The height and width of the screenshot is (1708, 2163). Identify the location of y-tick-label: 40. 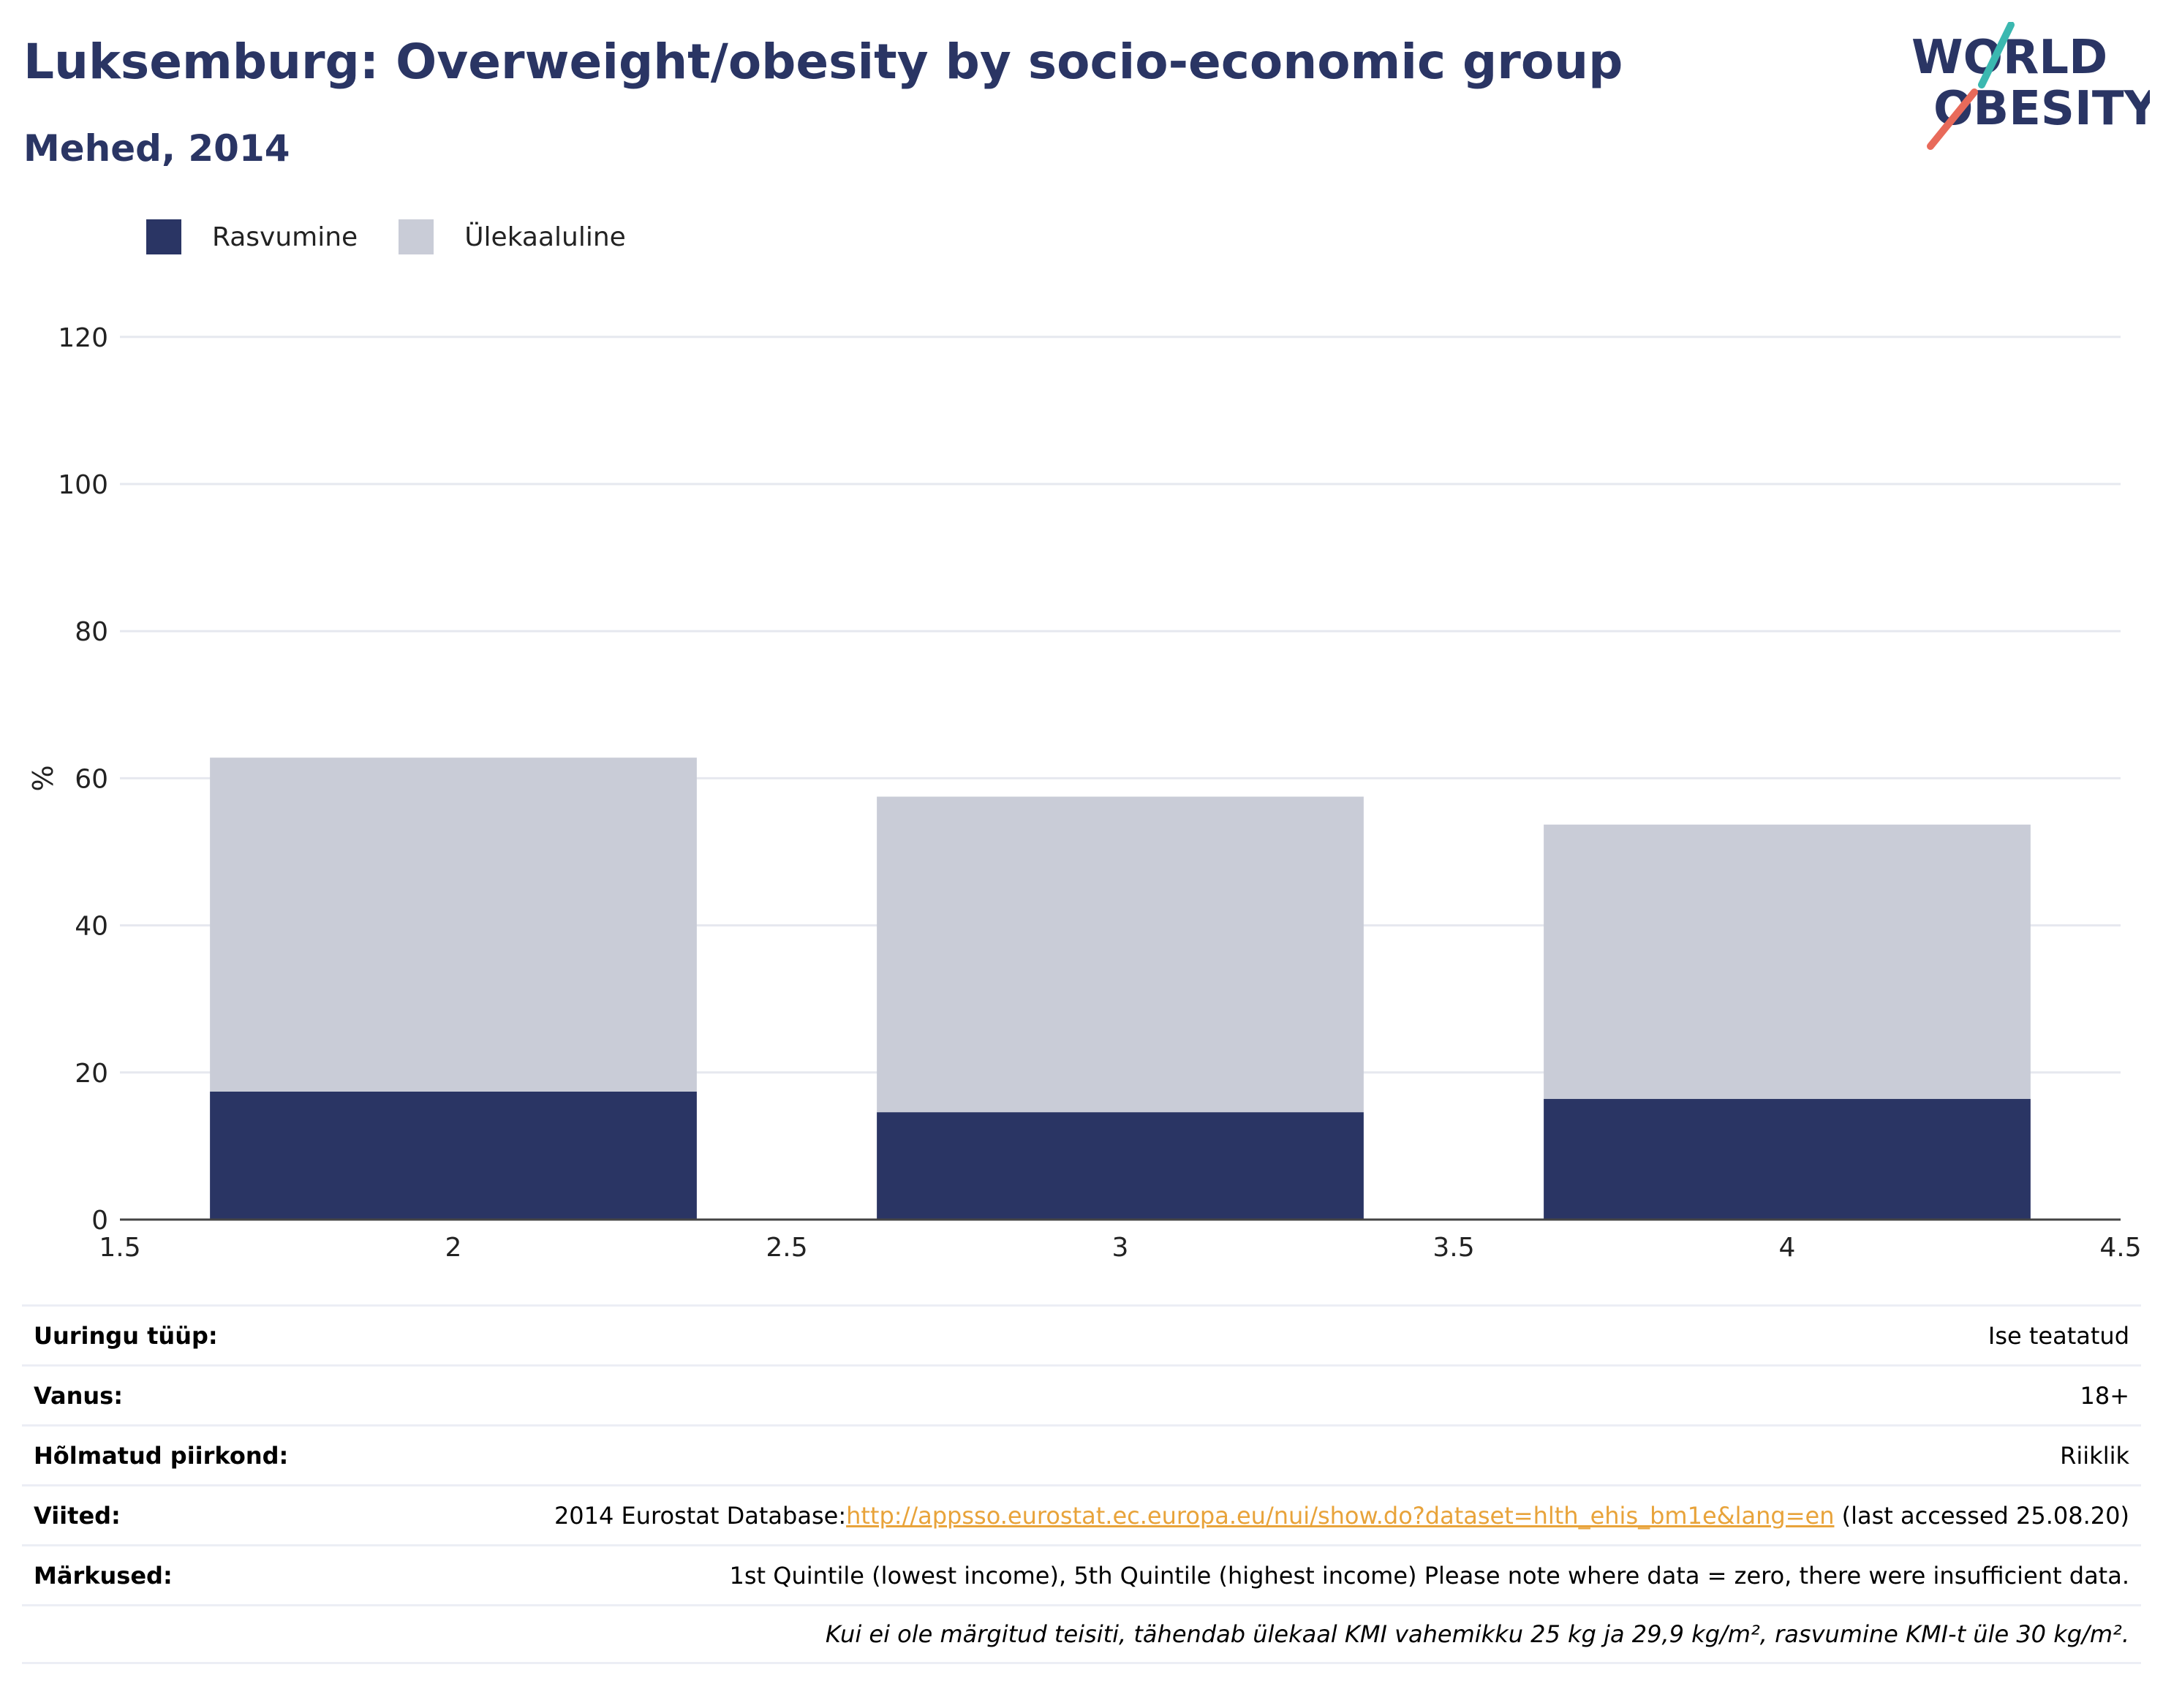
(91, 927).